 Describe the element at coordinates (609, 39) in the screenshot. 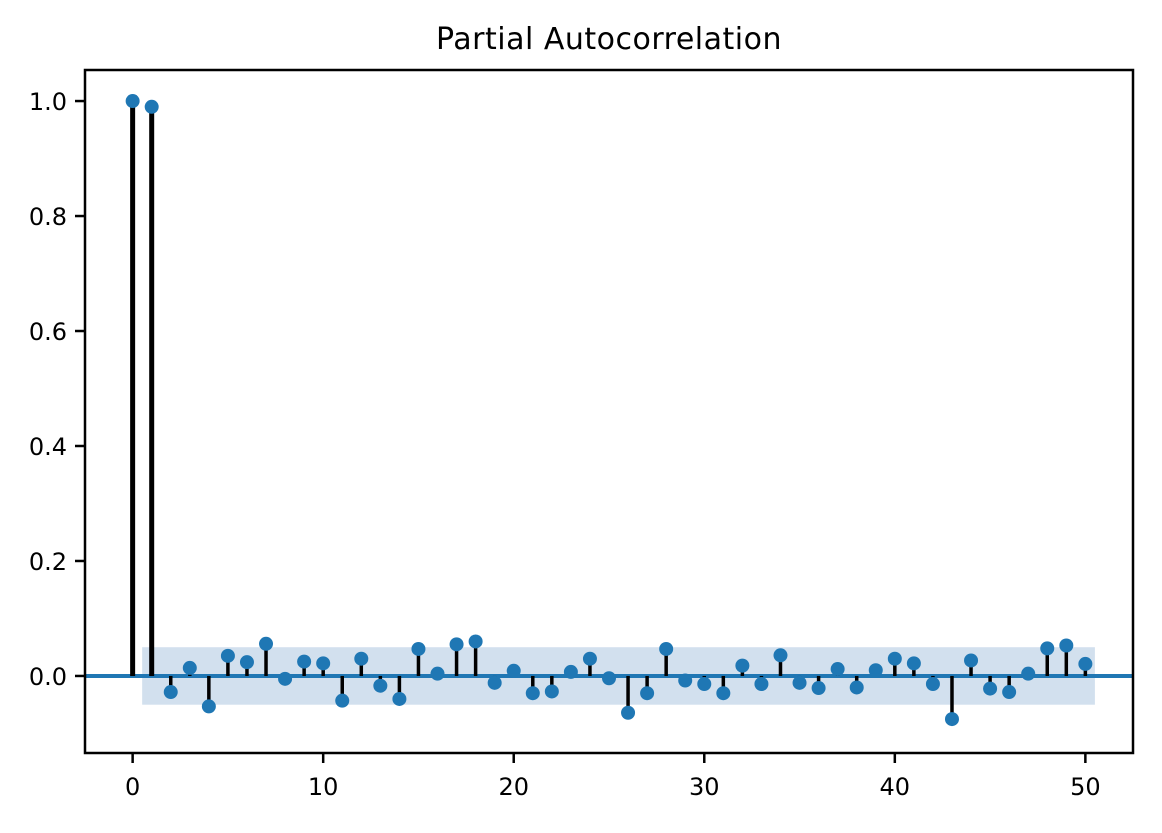

I see `chart-title: Partial Autocorrelation` at that location.